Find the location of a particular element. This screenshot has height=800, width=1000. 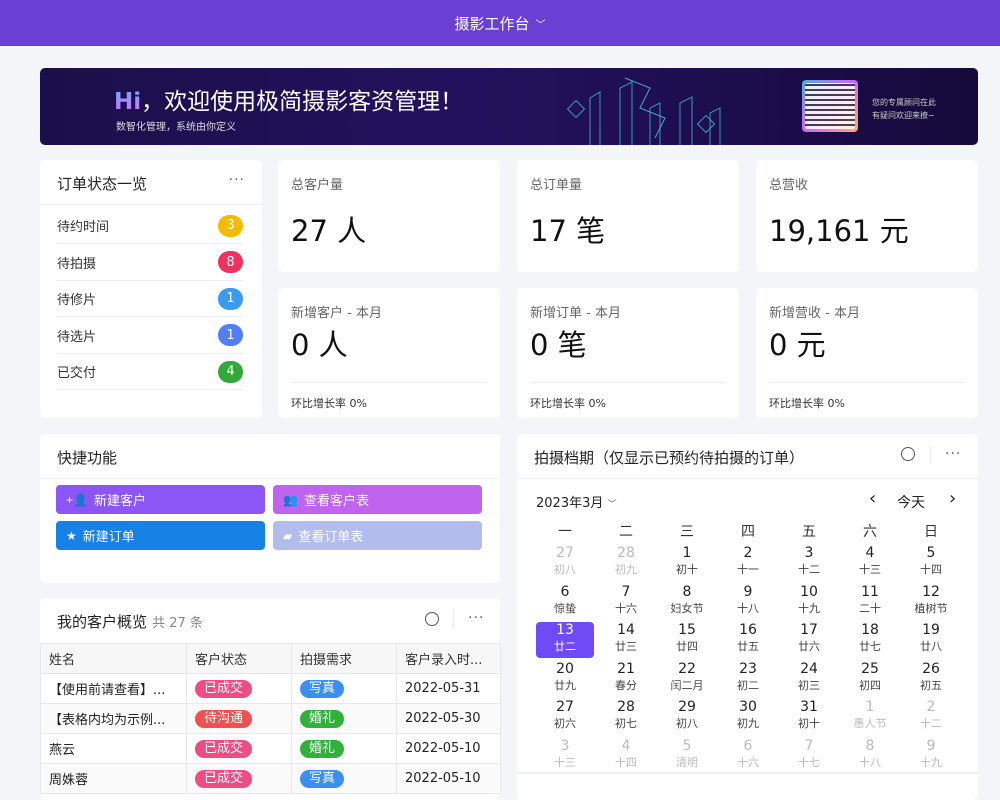

calendar-day: 13 廿二 is located at coordinates (565, 640).